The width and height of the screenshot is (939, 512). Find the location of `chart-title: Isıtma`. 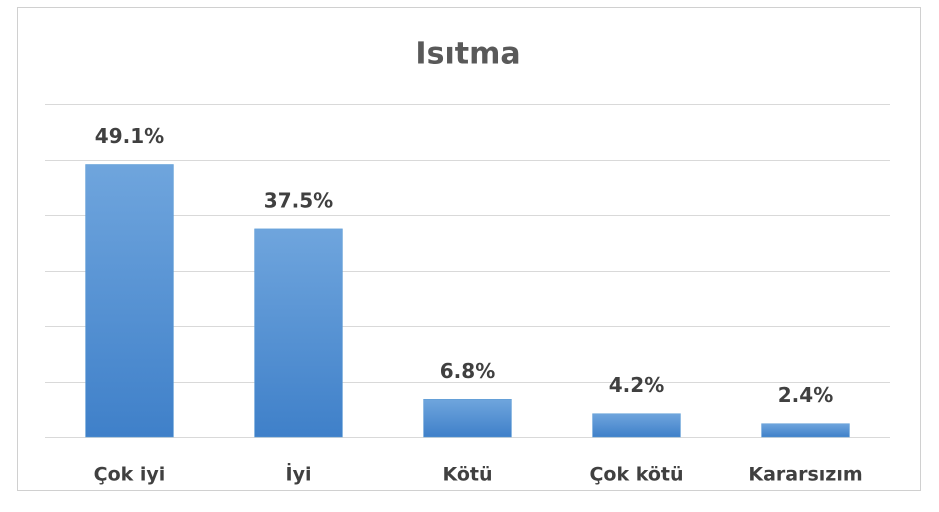

chart-title: Isıtma is located at coordinates (467, 54).